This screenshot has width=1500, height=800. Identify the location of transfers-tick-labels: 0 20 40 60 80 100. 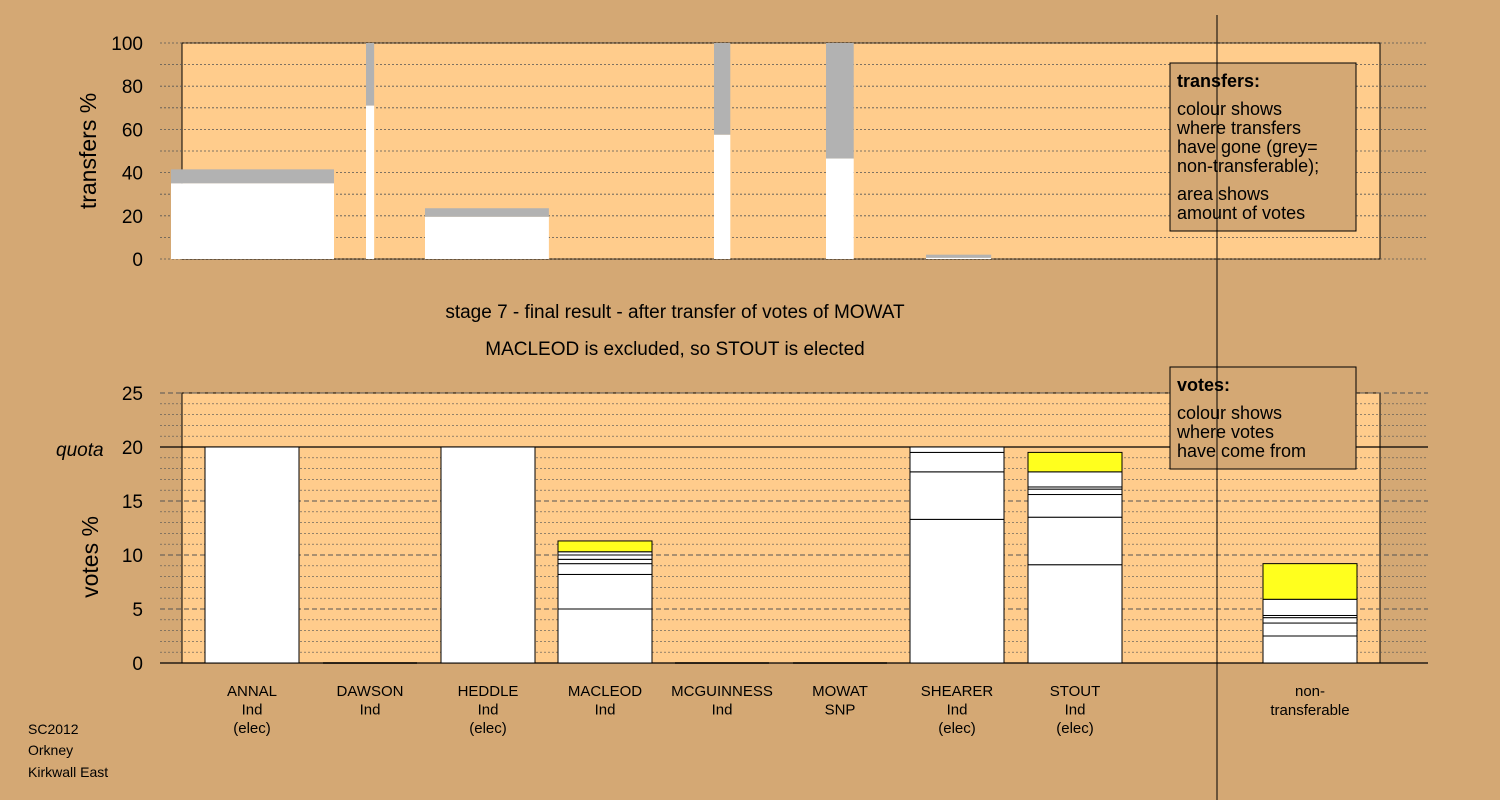
(127, 152).